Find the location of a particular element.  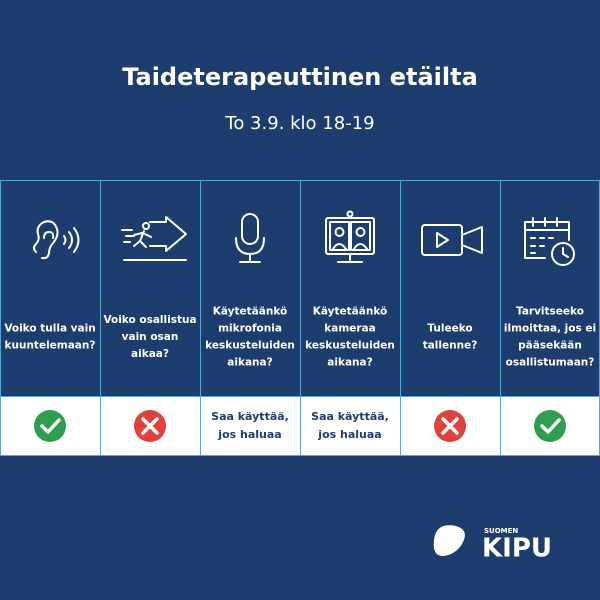

logo-text: KIPU is located at coordinates (517, 549).